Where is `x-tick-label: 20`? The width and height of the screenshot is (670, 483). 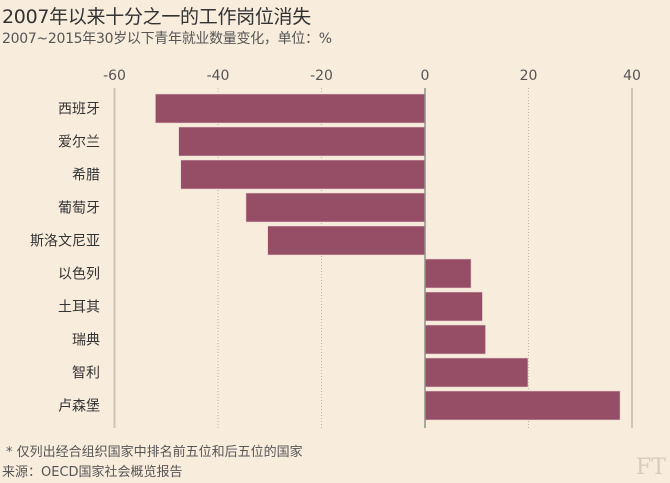 x-tick-label: 20 is located at coordinates (529, 76).